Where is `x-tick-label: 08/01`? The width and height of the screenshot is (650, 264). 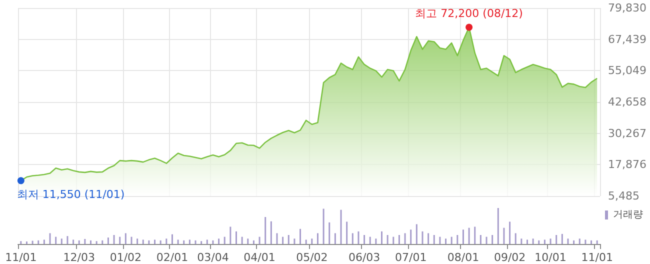
x-tick-label: 08/01 is located at coordinates (463, 257).